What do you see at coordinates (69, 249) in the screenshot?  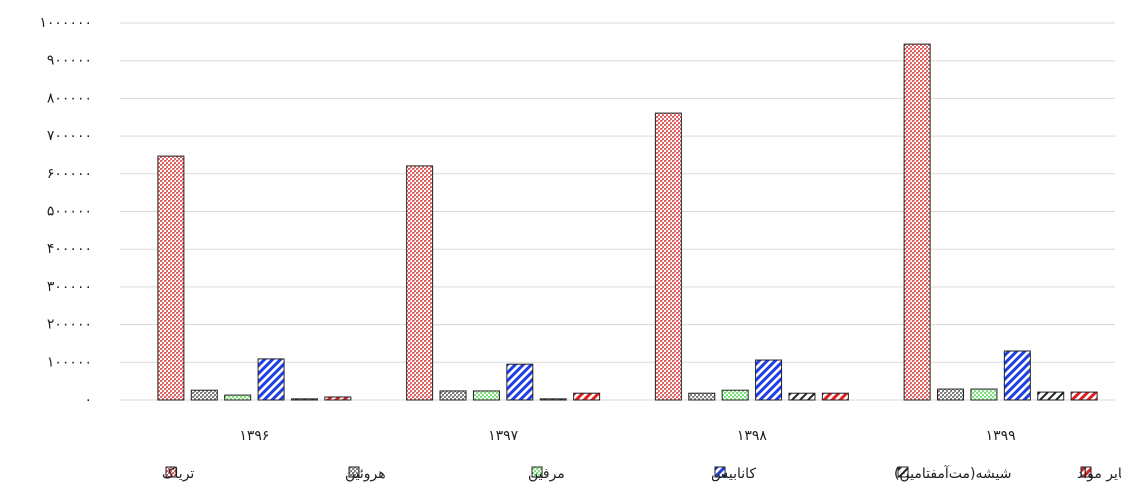 I see `y-tick-label: ۴۰۰۰۰۰` at bounding box center [69, 249].